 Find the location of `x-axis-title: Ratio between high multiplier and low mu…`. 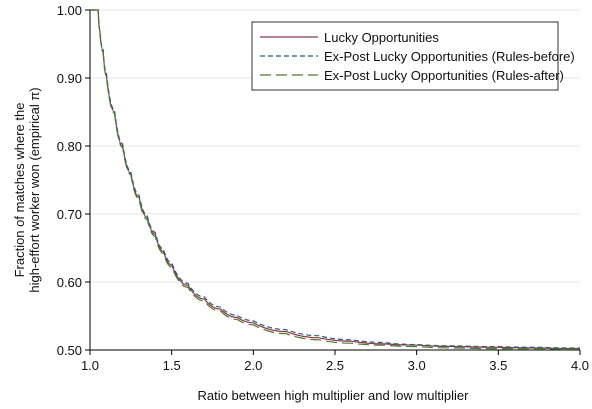

x-axis-title: Ratio between high multiplier and low mu… is located at coordinates (334, 395).